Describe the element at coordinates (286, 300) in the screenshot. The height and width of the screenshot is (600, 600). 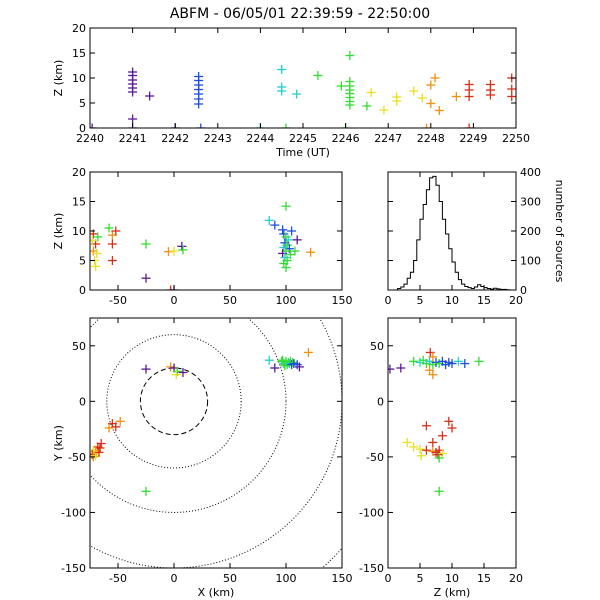
I see `x-tick-label: 100` at that location.